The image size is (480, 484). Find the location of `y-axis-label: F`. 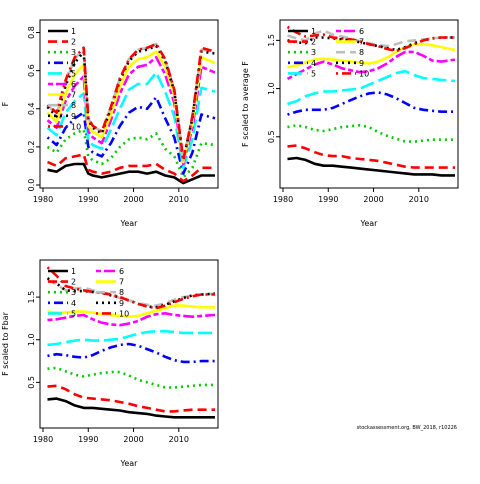

y-axis-label: F is located at coordinates (5, 103).